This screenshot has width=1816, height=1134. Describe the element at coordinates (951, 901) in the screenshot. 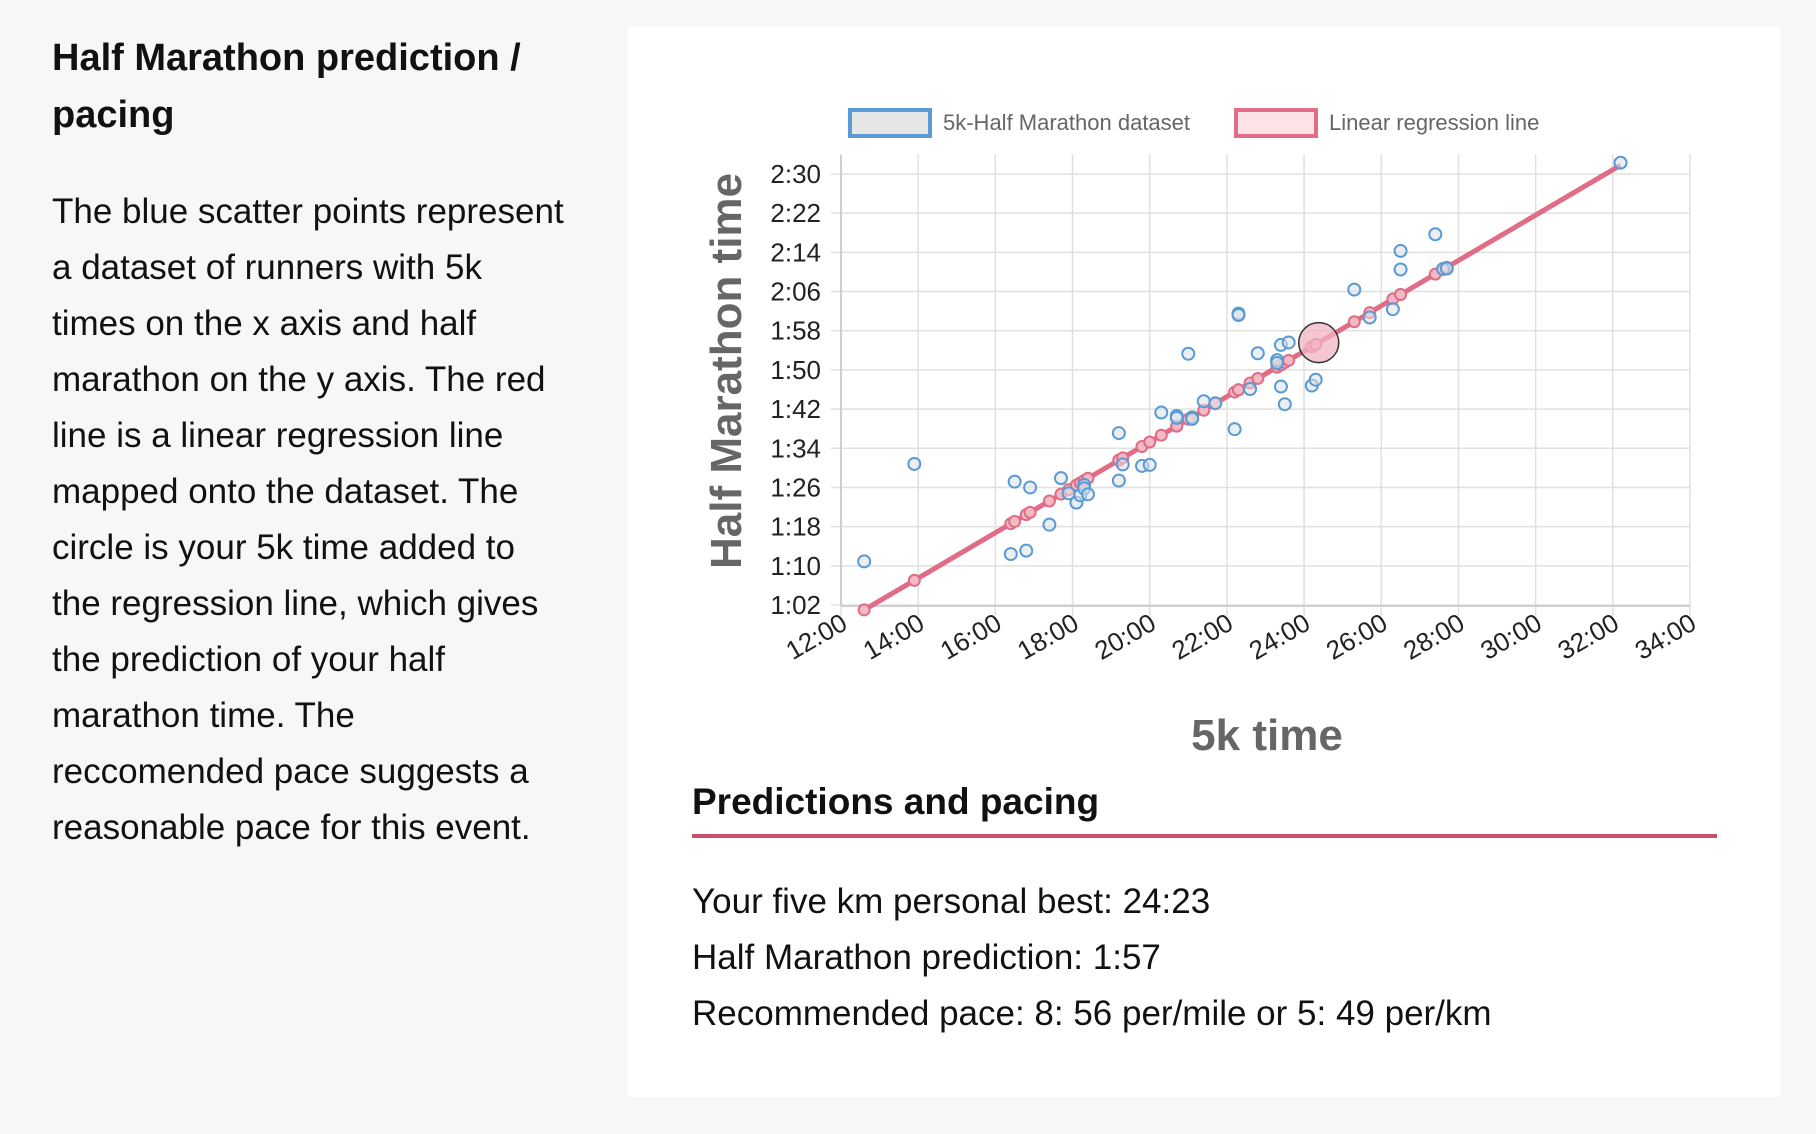

I see `personal-best-text: Your five km personal best: 24:23` at that location.